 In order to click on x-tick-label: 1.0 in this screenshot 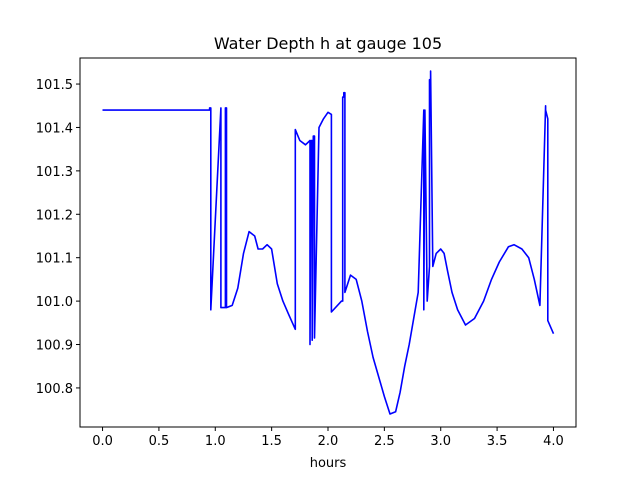, I will do `click(215, 441)`.